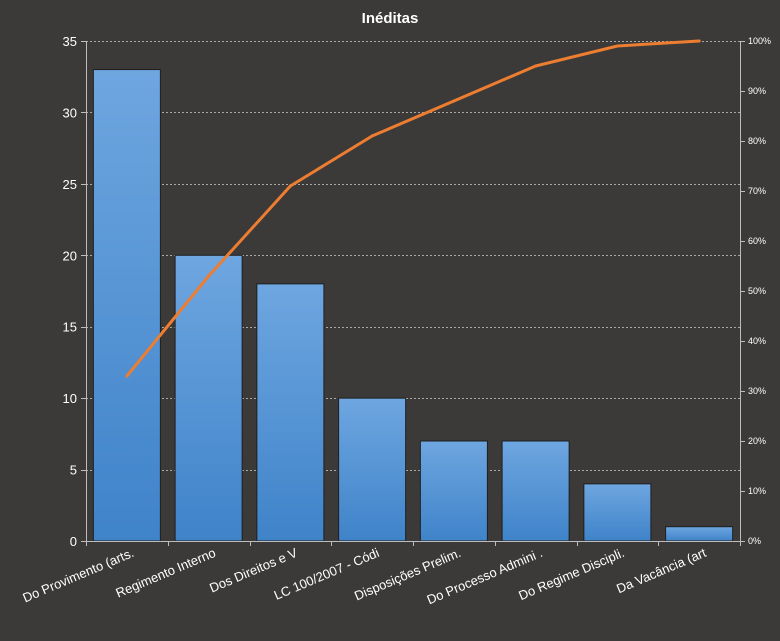 This screenshot has width=780, height=641. I want to click on y2-tick-label: 0%, so click(754, 541).